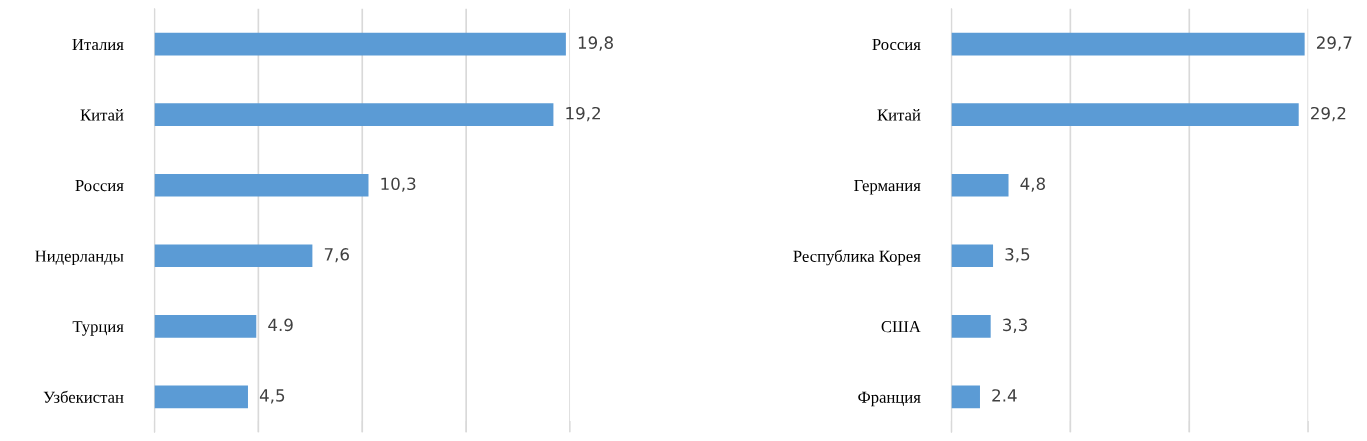 This screenshot has height=441, width=1367. What do you see at coordinates (595, 43) in the screenshot?
I see `data-label: 19,8` at bounding box center [595, 43].